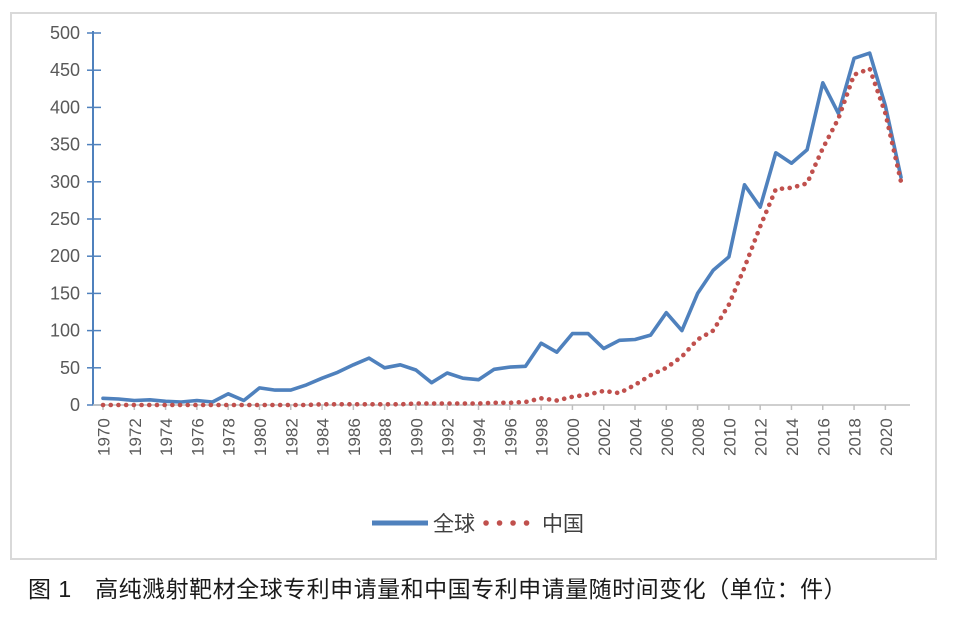 Image resolution: width=955 pixels, height=621 pixels. What do you see at coordinates (166, 437) in the screenshot?
I see `x-axis-tick-label: 1974` at bounding box center [166, 437].